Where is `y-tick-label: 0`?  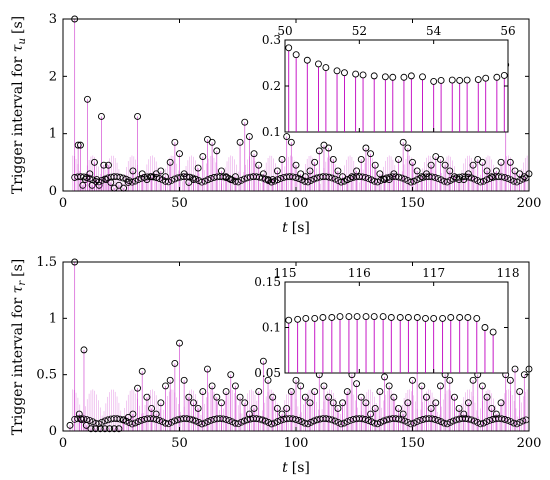
y-tick-label: 0 is located at coordinates (53, 431).